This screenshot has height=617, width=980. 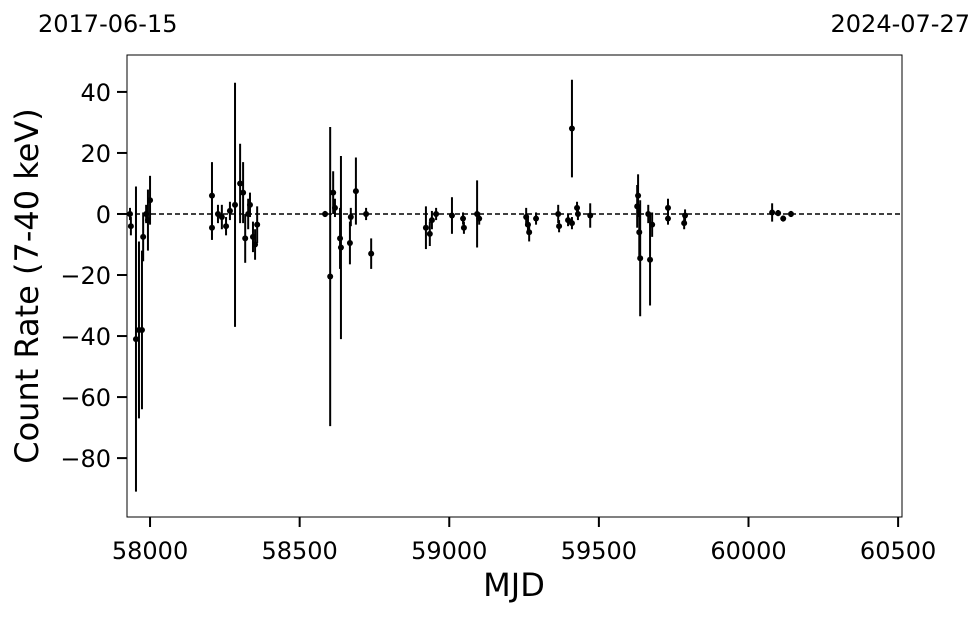 What do you see at coordinates (85, 398) in the screenshot?
I see `y-tick-label: −60` at bounding box center [85, 398].